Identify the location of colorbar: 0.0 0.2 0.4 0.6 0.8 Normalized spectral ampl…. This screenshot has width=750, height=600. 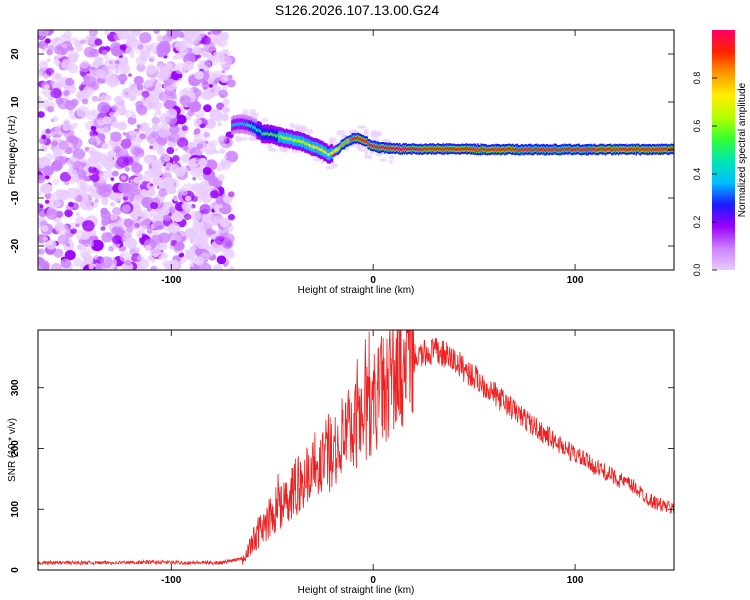
(720, 153).